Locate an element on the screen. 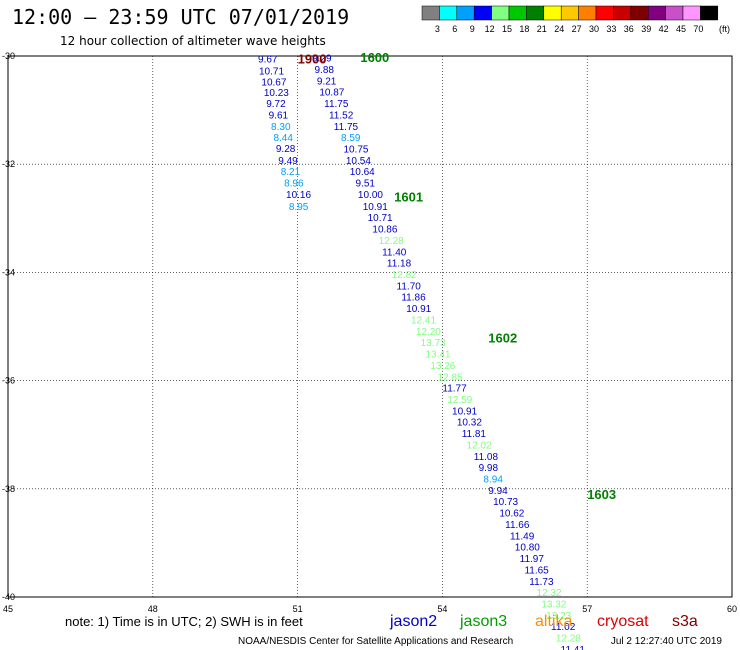 This screenshot has width=740, height=650. timestamp-text: Jul 2 12:27:40 UTC 2019 is located at coordinates (667, 641).